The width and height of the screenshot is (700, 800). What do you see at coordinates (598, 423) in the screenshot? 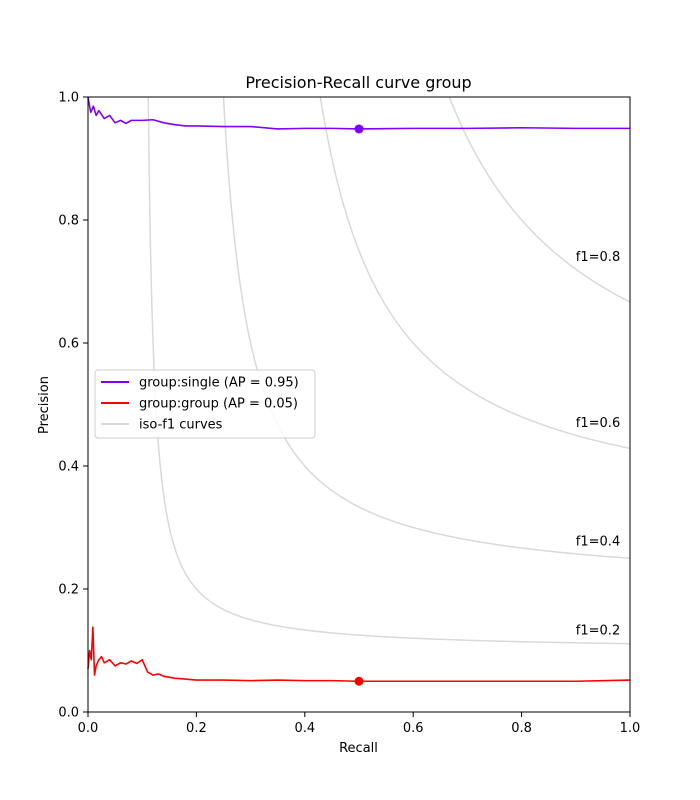
I see `iso-f1-label: f1=0.6` at bounding box center [598, 423].